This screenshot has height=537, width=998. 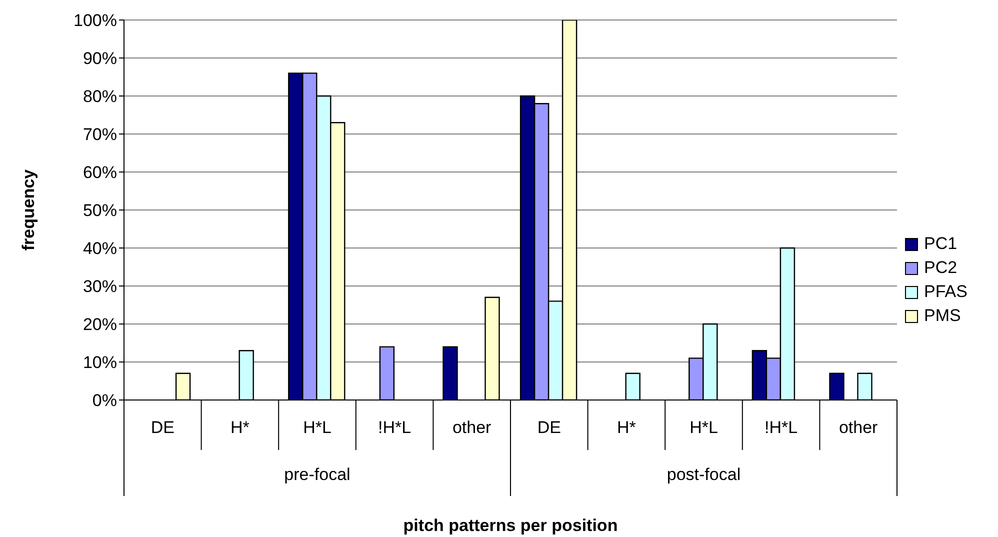 I want to click on y-tick-label: 60%, so click(x=99, y=172).